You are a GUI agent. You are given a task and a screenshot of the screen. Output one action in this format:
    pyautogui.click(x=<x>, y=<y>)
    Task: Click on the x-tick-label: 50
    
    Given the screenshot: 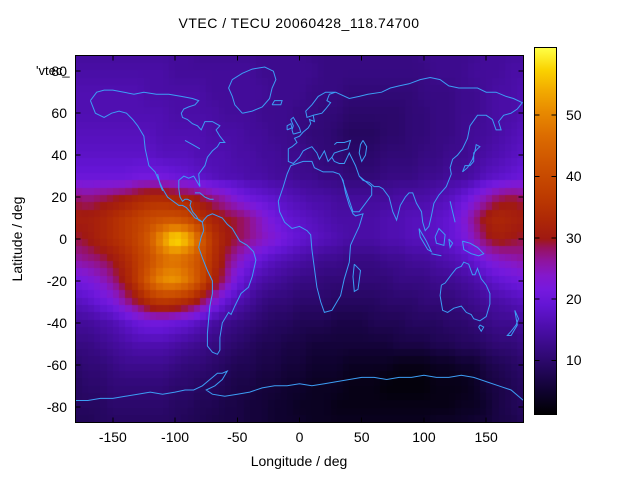 What is the action you would take?
    pyautogui.click(x=361, y=437)
    